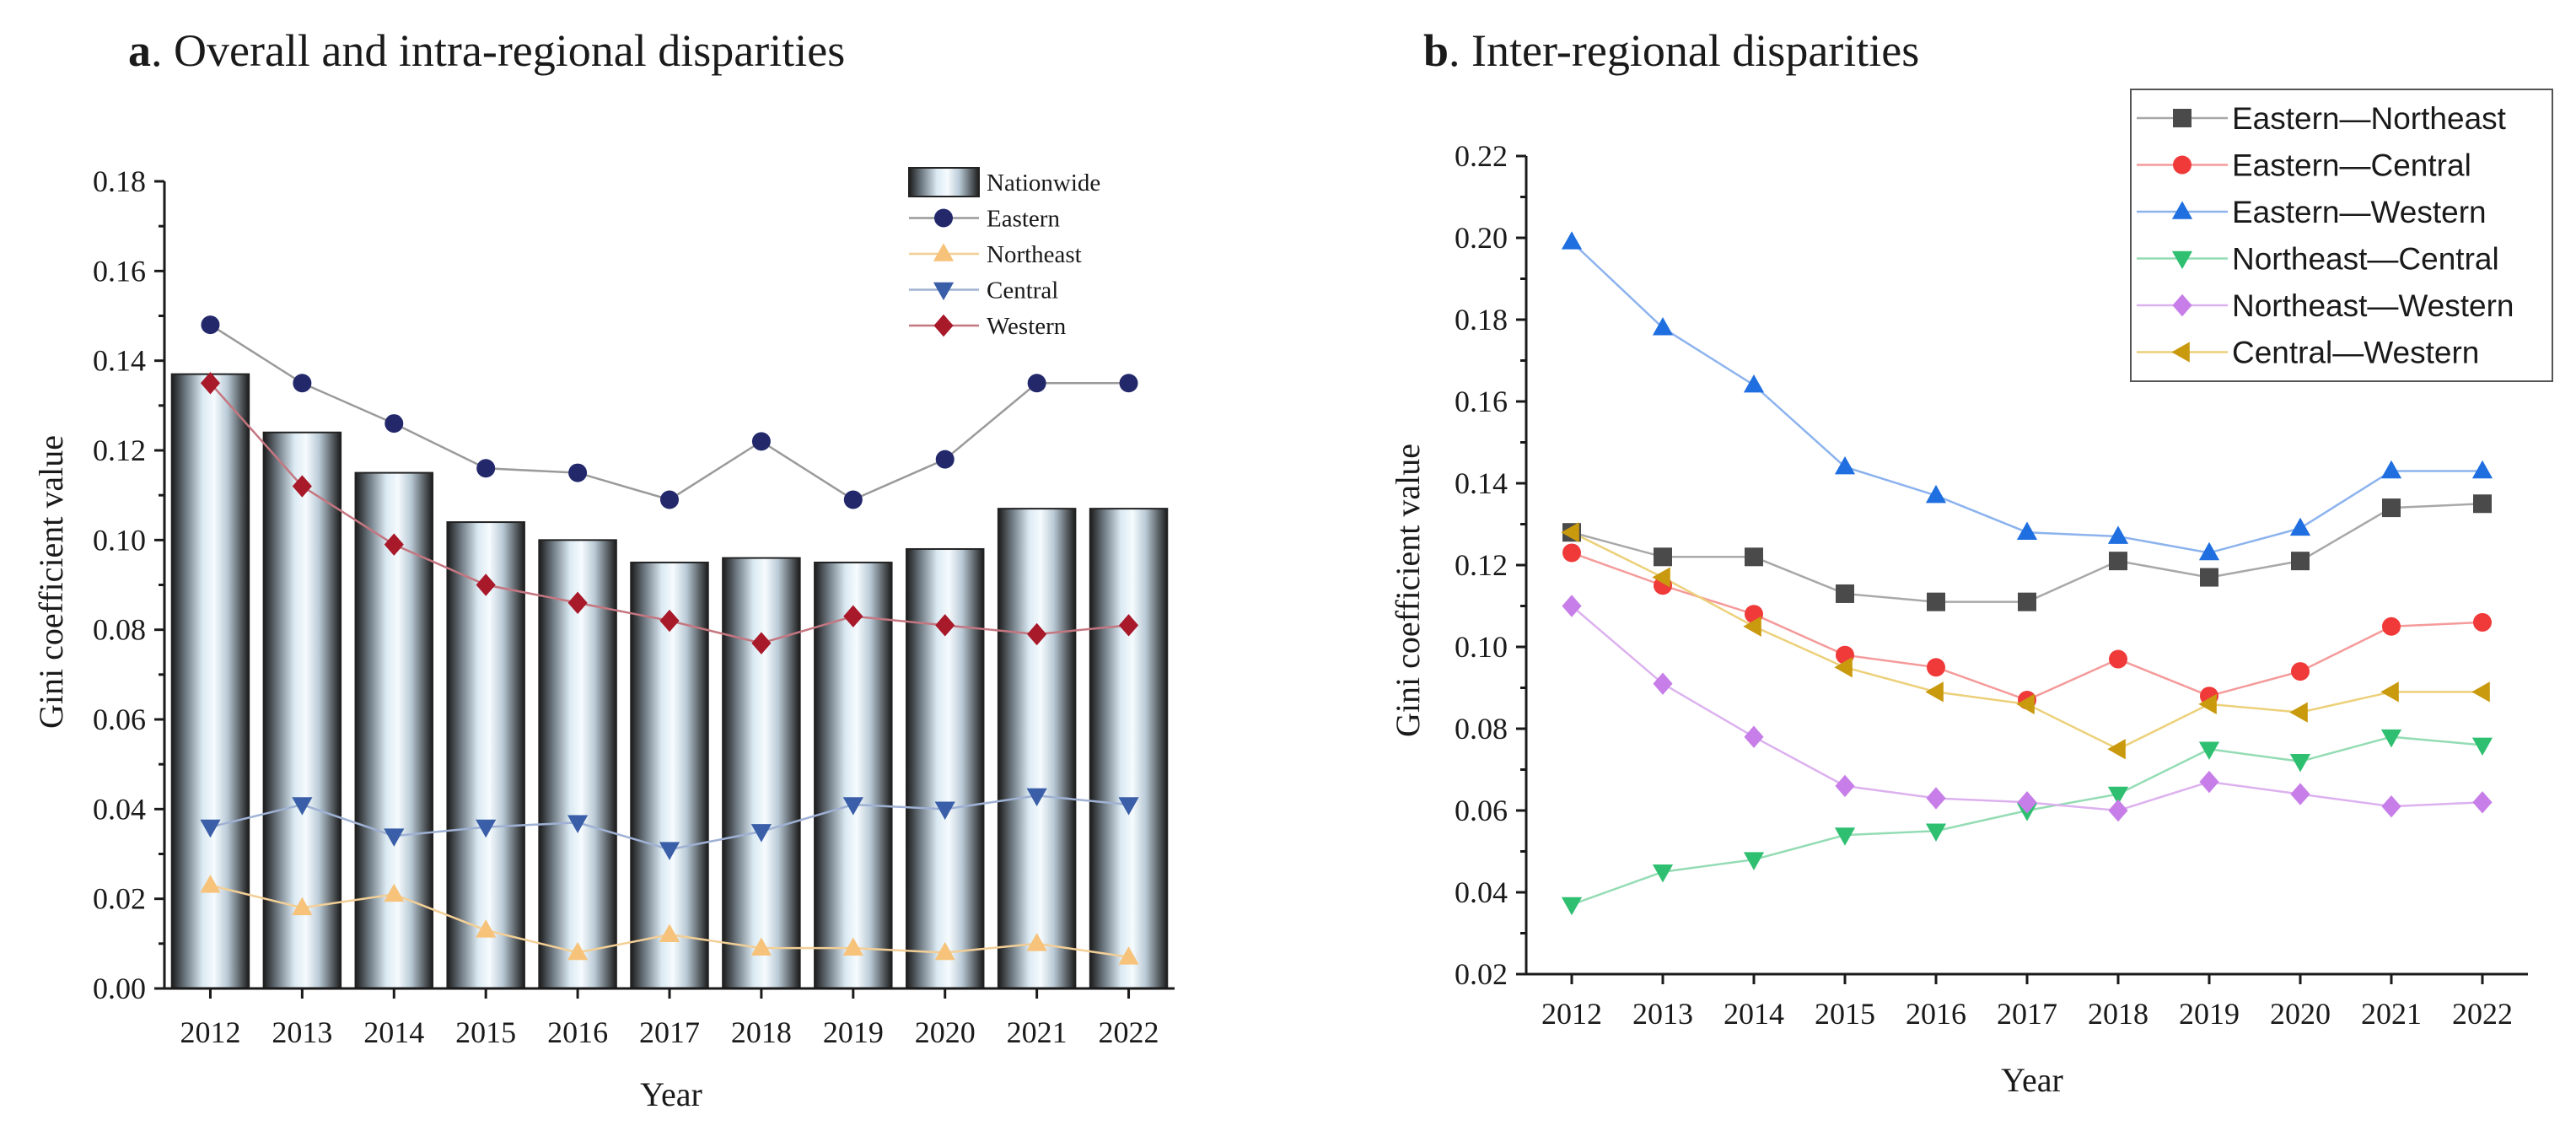  What do you see at coordinates (1408, 590) in the screenshot?
I see `panel-b-y-axis-label: Gini coefficient value` at bounding box center [1408, 590].